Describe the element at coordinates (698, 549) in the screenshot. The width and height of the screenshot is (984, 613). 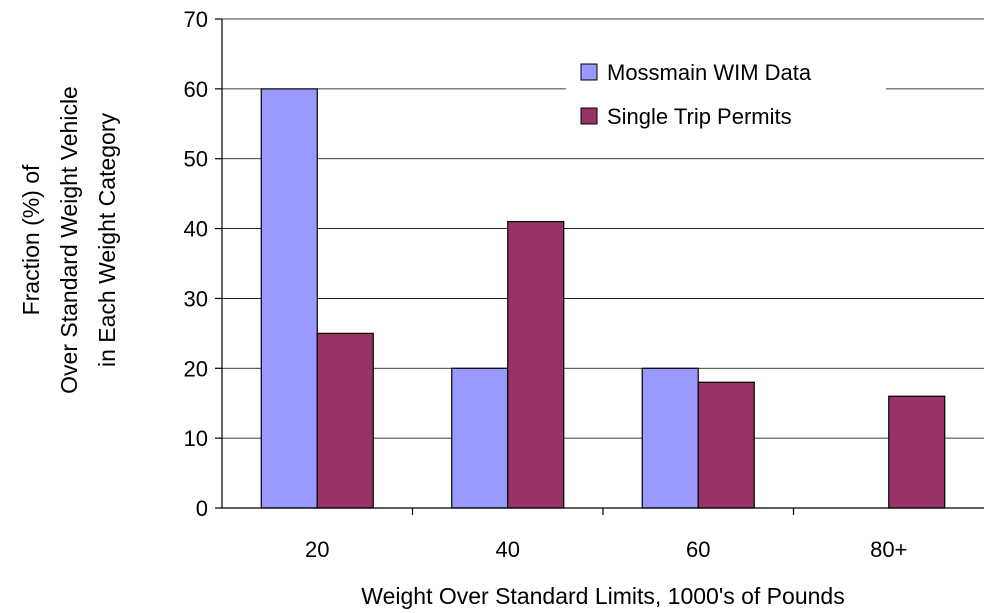
I see `x-tick-label-60: 60` at that location.